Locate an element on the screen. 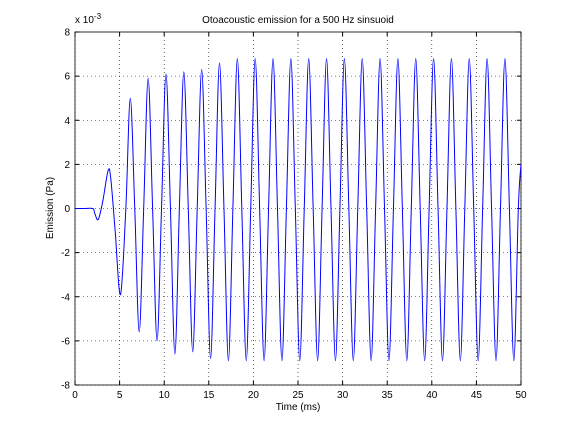 The height and width of the screenshot is (432, 576). x-tick-label: 20 is located at coordinates (254, 395).